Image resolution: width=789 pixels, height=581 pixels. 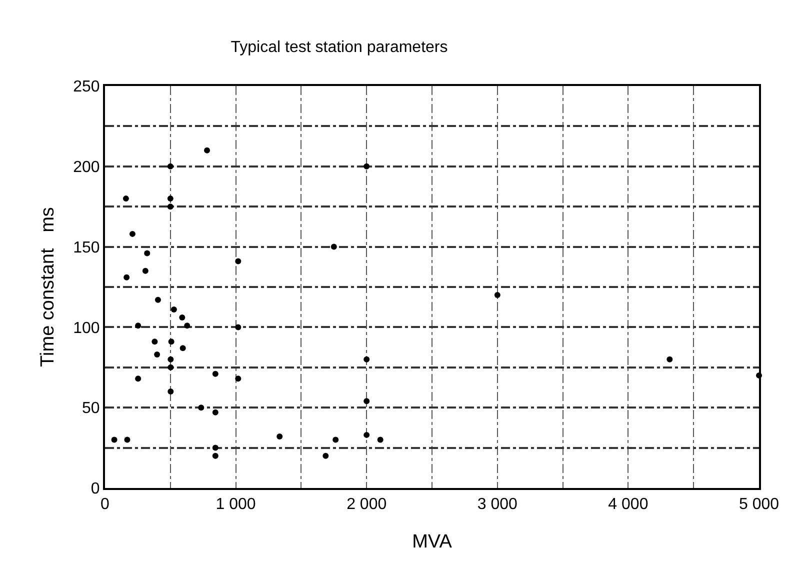 What do you see at coordinates (86, 167) in the screenshot?
I see `y-tick-label: 200` at bounding box center [86, 167].